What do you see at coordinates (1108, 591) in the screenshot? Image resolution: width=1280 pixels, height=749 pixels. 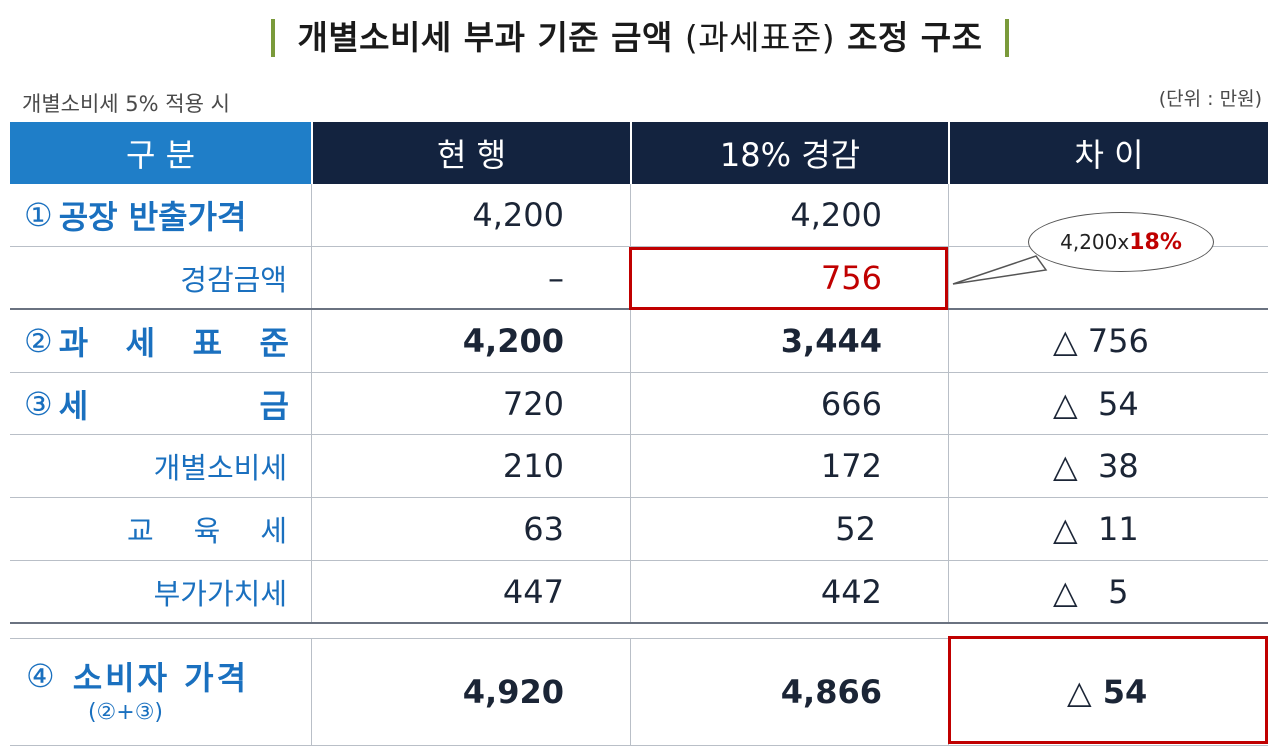 I see `cell-diff: △ 5` at bounding box center [1108, 591].